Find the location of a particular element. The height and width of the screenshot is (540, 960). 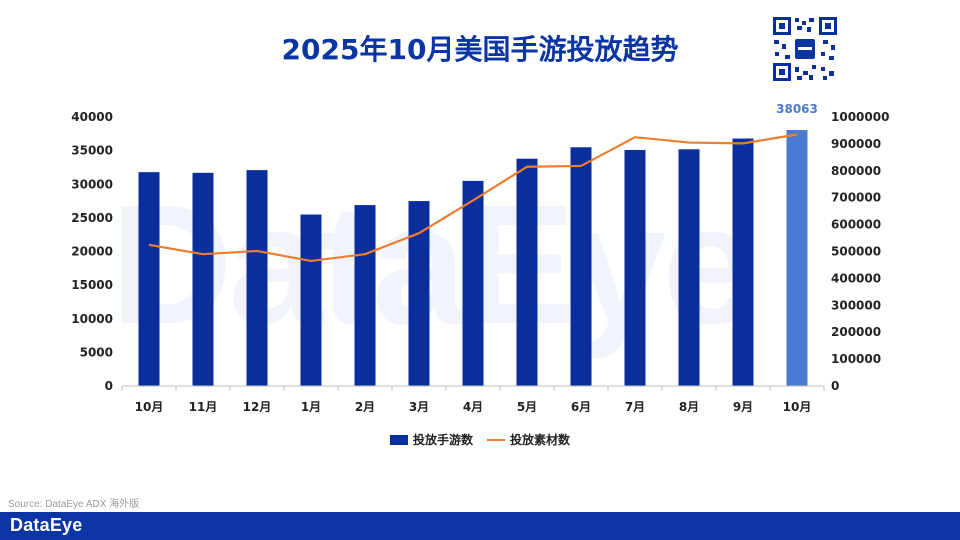

legend-item-line: 投放素材数 is located at coordinates (528, 439).